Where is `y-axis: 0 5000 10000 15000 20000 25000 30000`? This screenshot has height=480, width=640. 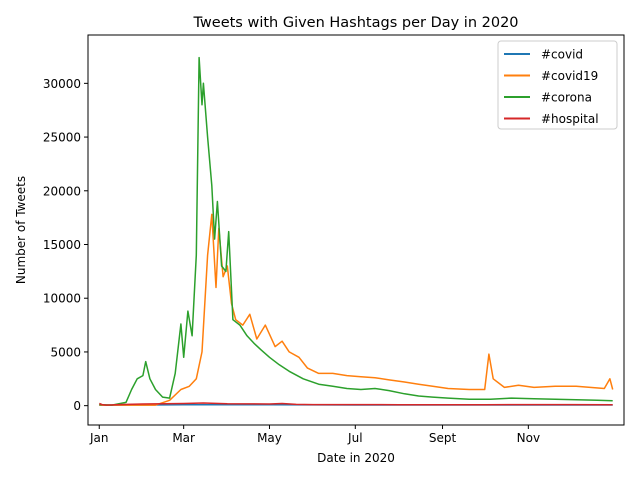
y-axis: 0 5000 10000 15000 20000 25000 30000 is located at coordinates (65, 245).